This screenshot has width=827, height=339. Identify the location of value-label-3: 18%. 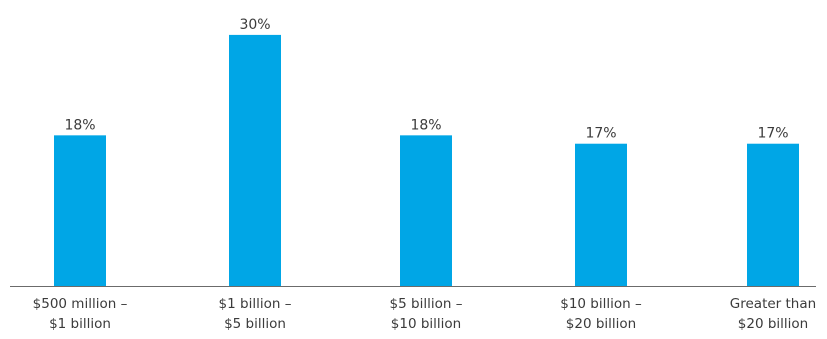
(425, 125).